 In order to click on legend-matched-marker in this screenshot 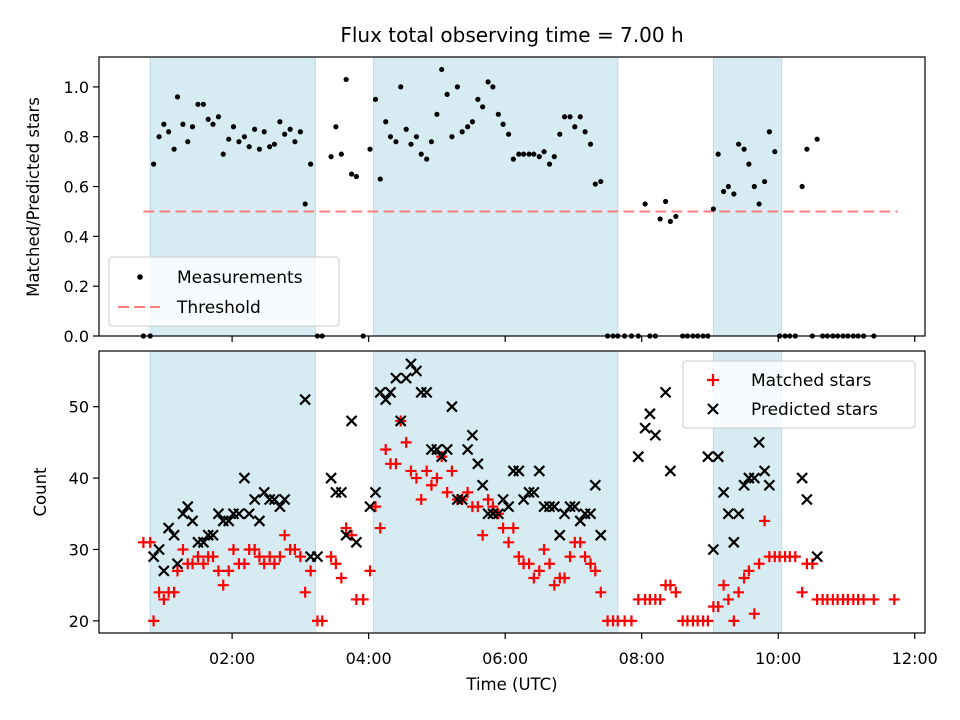, I will do `click(713, 380)`.